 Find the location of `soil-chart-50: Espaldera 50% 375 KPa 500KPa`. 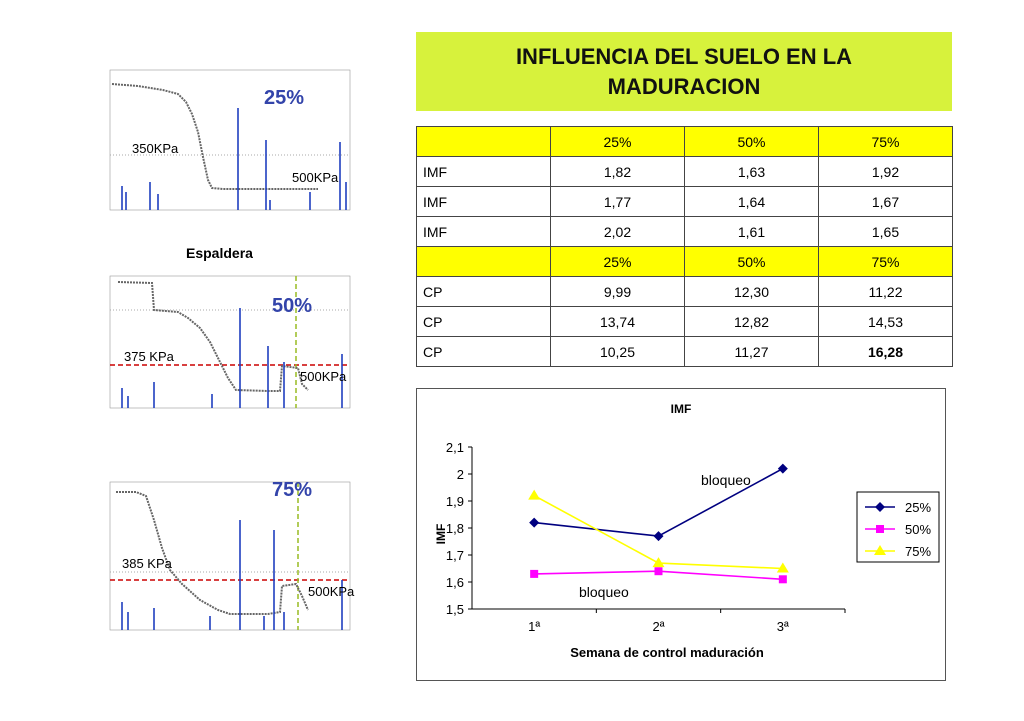

soil-chart-50: Espaldera 50% 375 KPa 500KPa is located at coordinates (230, 327).